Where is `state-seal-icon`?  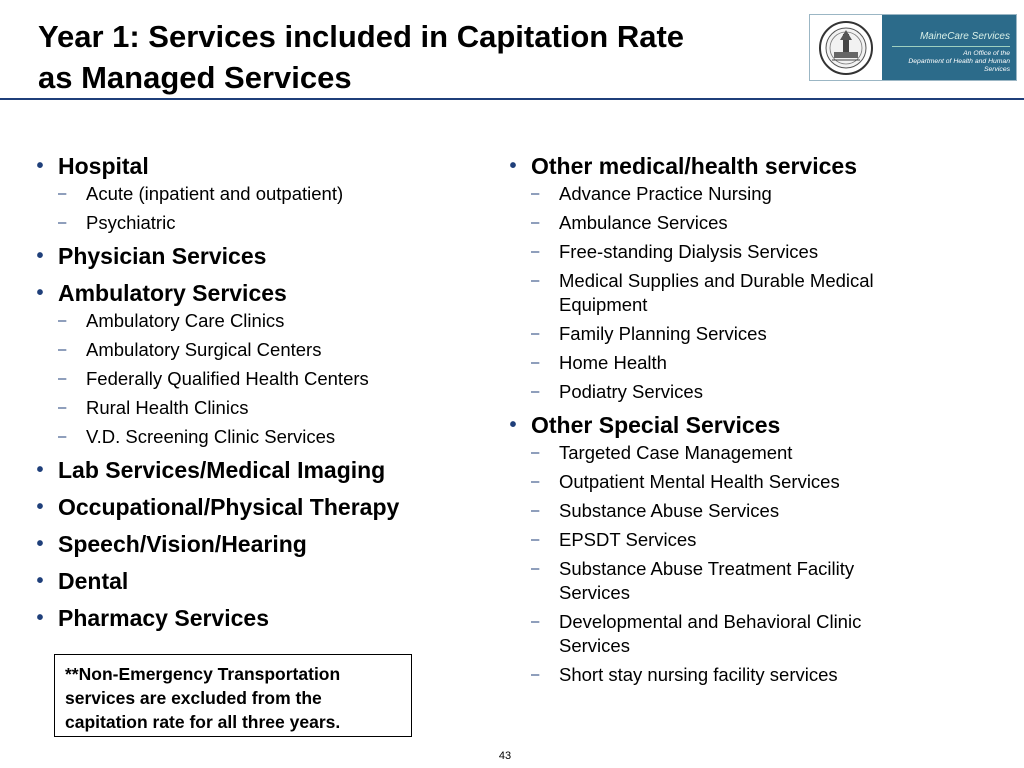 state-seal-icon is located at coordinates (846, 47).